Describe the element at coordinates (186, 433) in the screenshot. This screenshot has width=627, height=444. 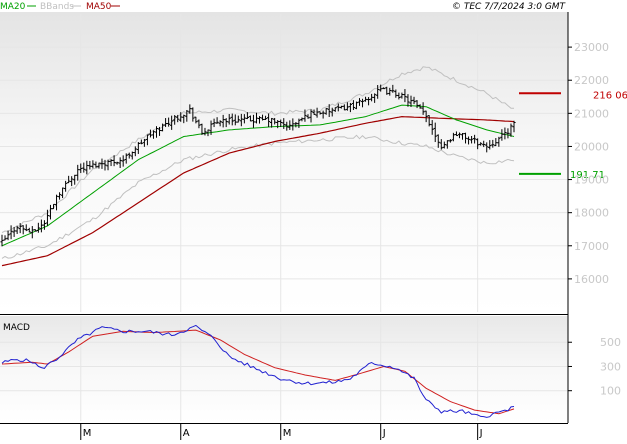
I see `x-tick-label: A` at that location.